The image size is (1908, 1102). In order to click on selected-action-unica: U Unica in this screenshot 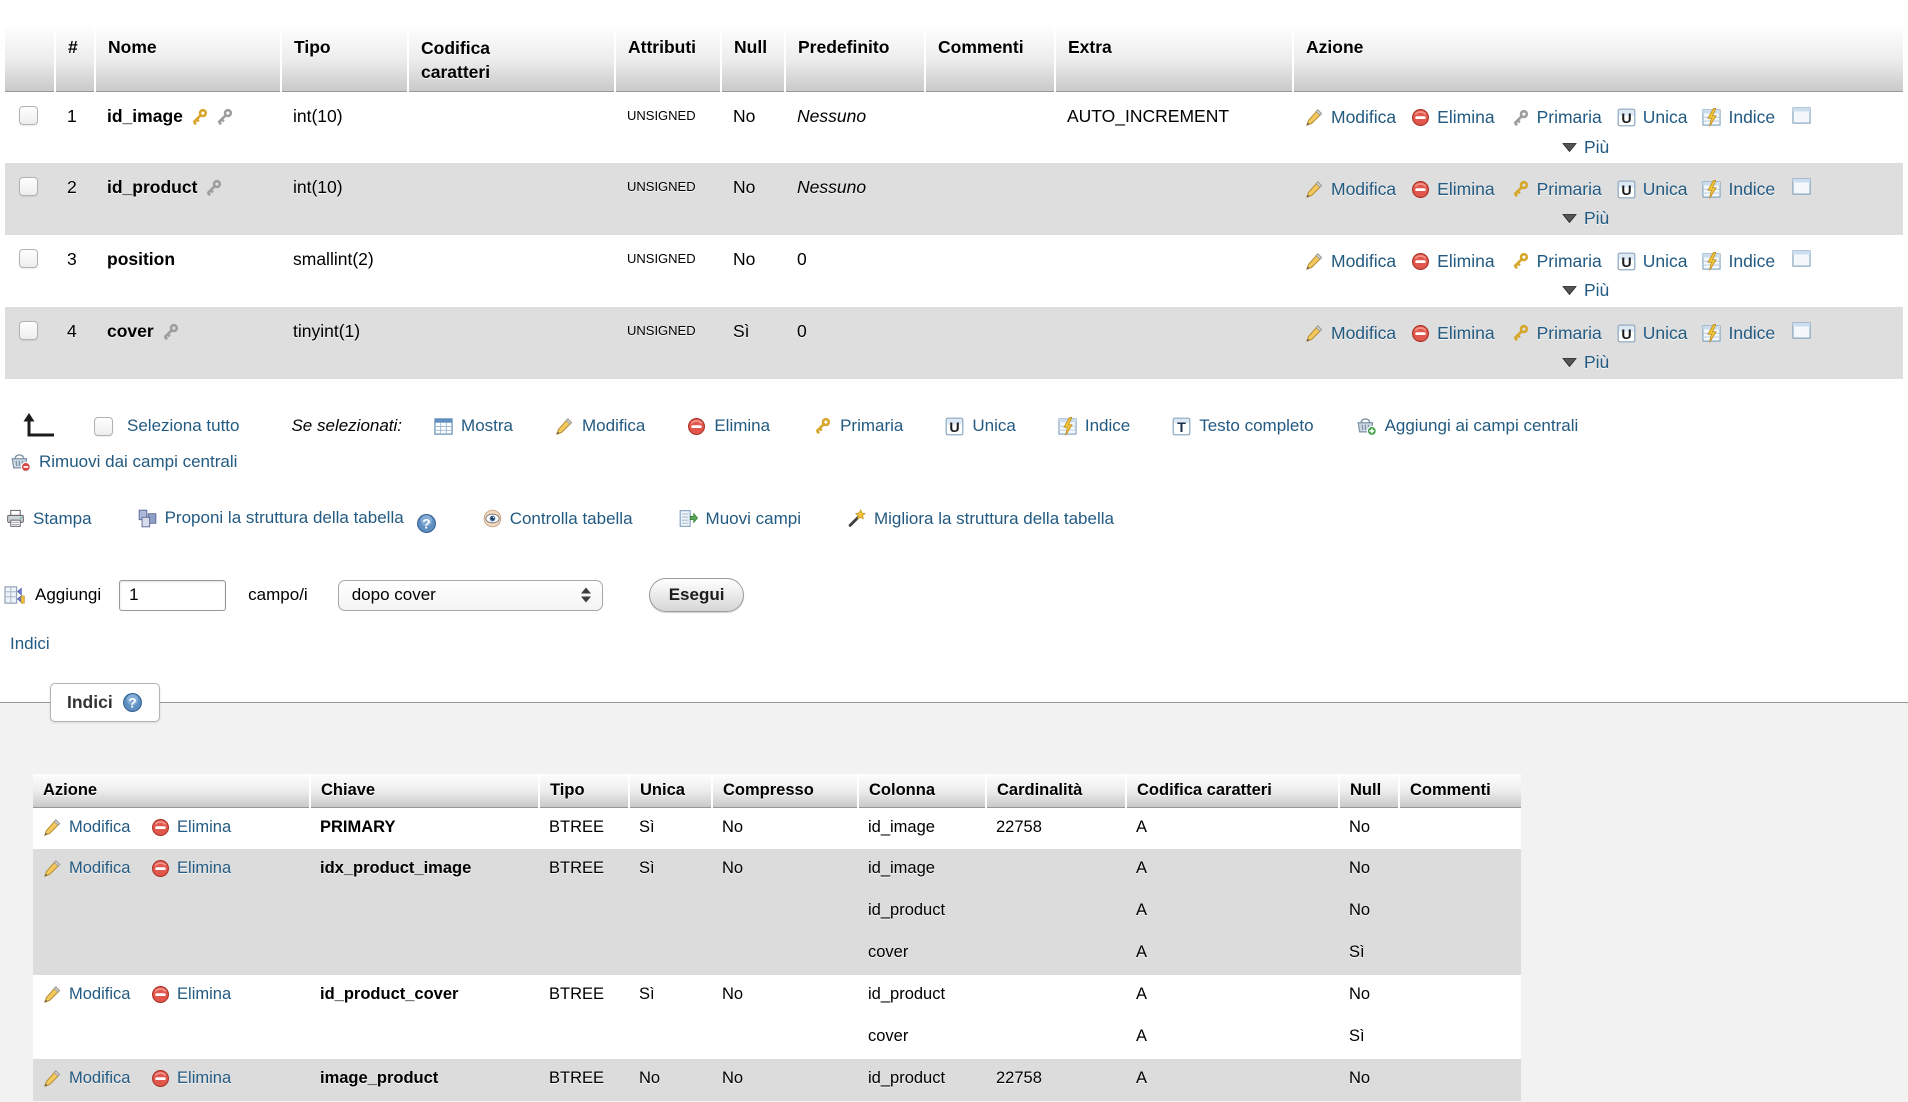, I will do `click(980, 426)`.